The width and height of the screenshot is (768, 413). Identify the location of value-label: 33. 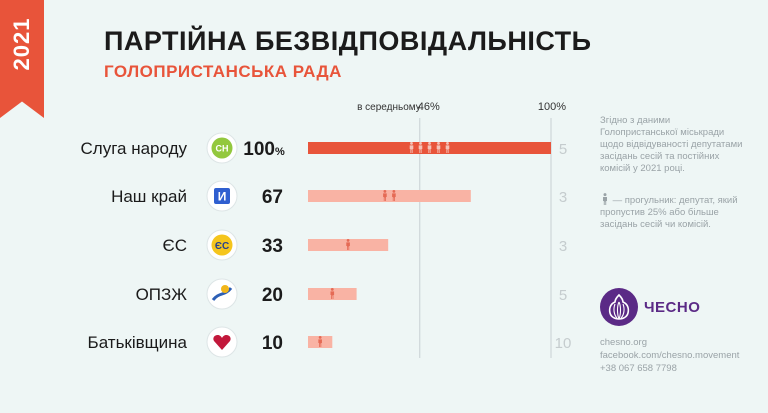
(272, 246).